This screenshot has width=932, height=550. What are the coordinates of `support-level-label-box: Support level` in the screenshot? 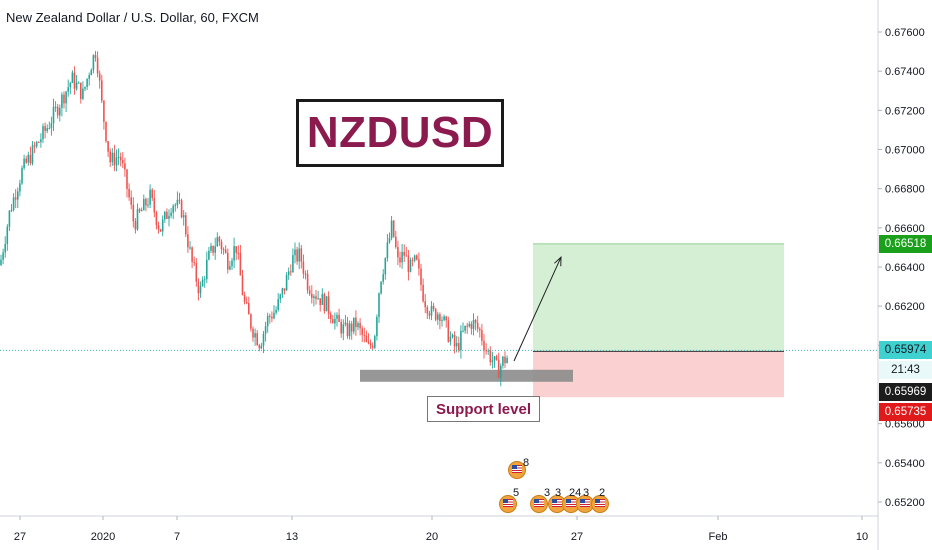 It's located at (483, 409).